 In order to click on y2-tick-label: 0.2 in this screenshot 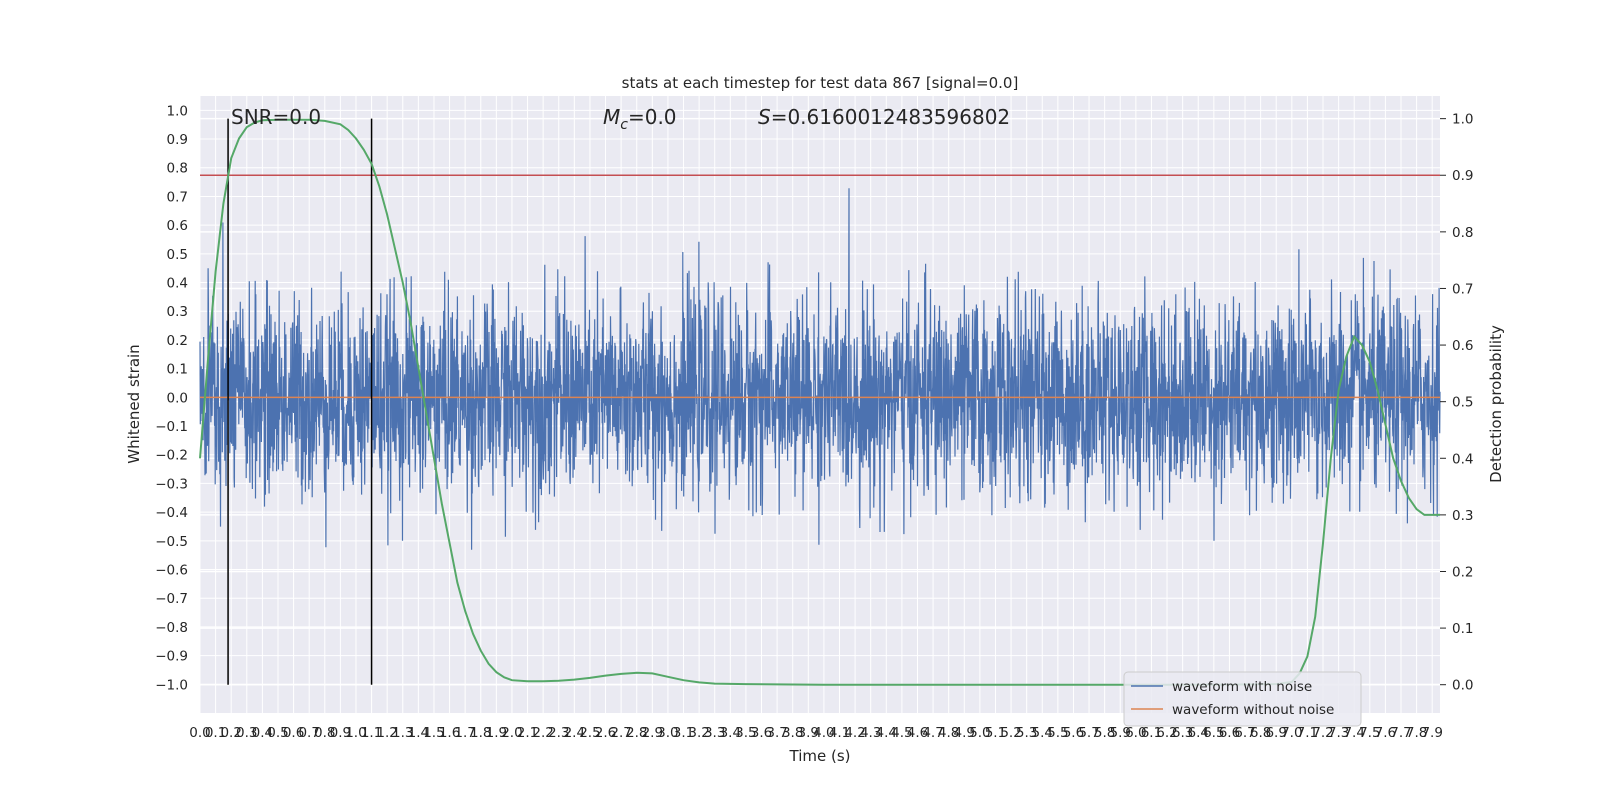, I will do `click(1462, 572)`.